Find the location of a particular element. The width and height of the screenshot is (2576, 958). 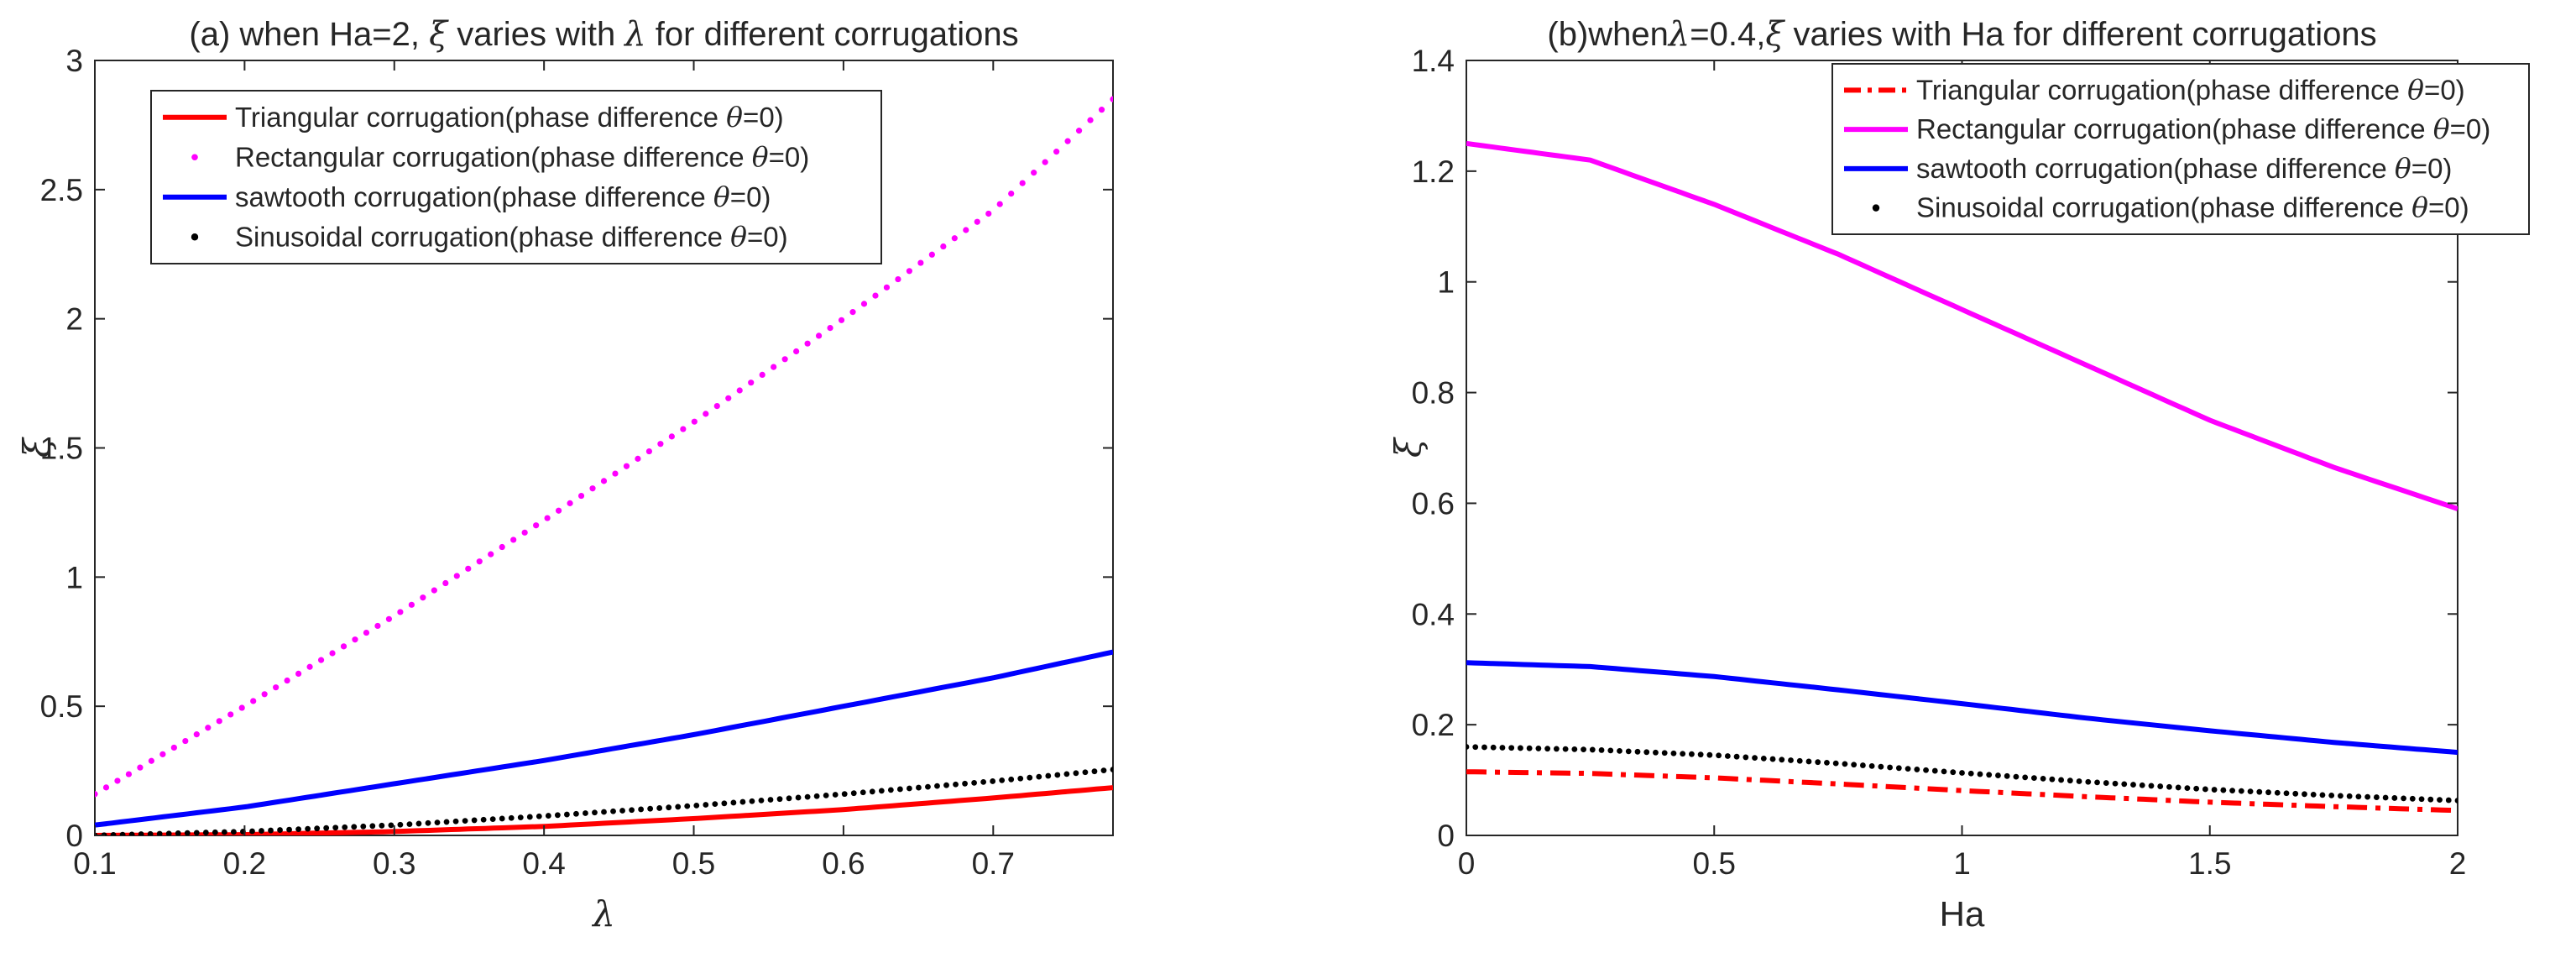

y-tick-label: 0 is located at coordinates (1446, 836).